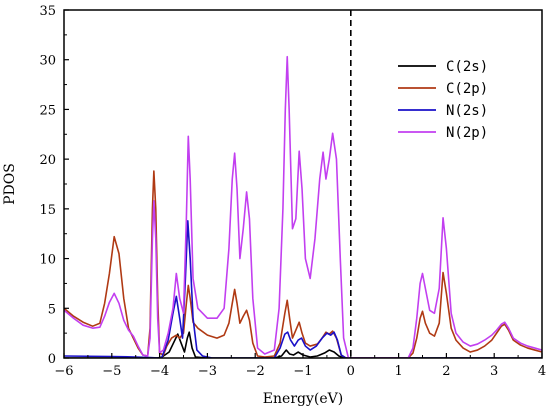 Image resolution: width=550 pixels, height=414 pixels. I want to click on y-tick-label: 5, so click(52, 309).